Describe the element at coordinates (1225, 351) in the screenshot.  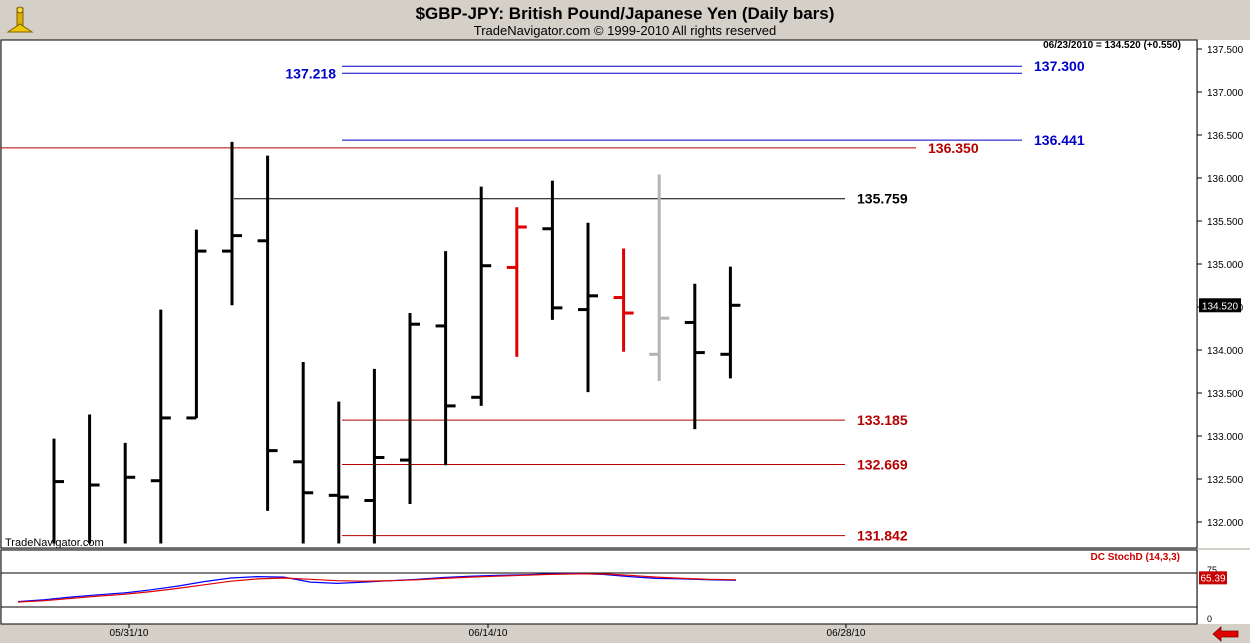
I see `y-tick-label: 134.000` at that location.